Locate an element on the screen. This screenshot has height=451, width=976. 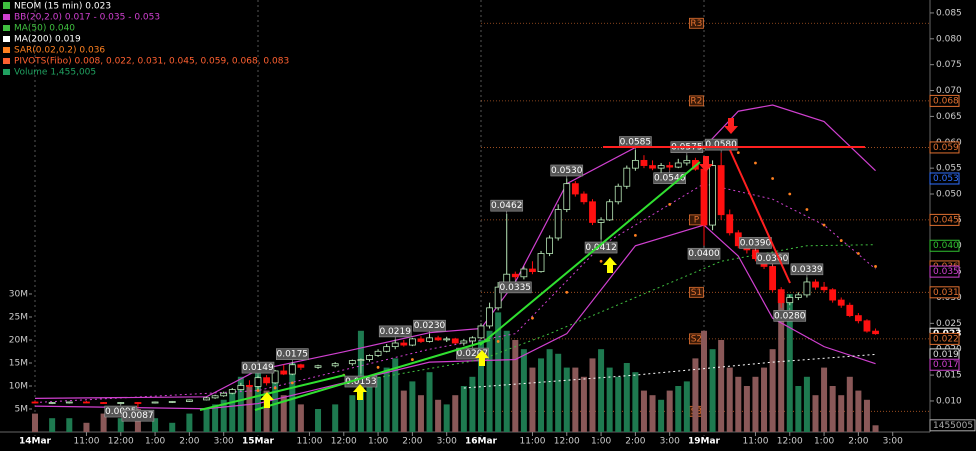
annotation-label: 0.0095 is located at coordinates (121, 412).